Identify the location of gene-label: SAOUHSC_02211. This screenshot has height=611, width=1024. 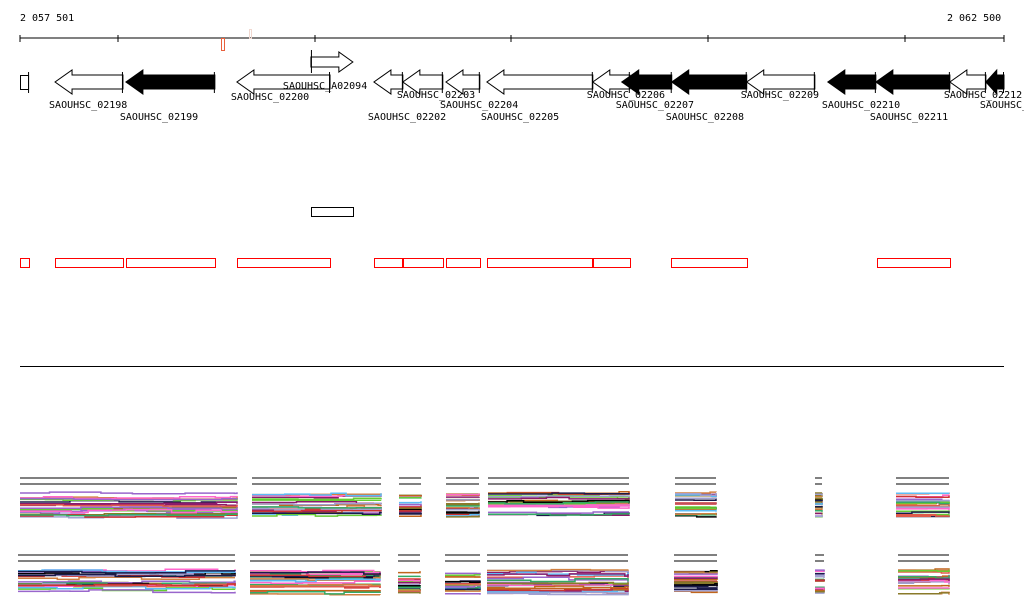
(909, 117).